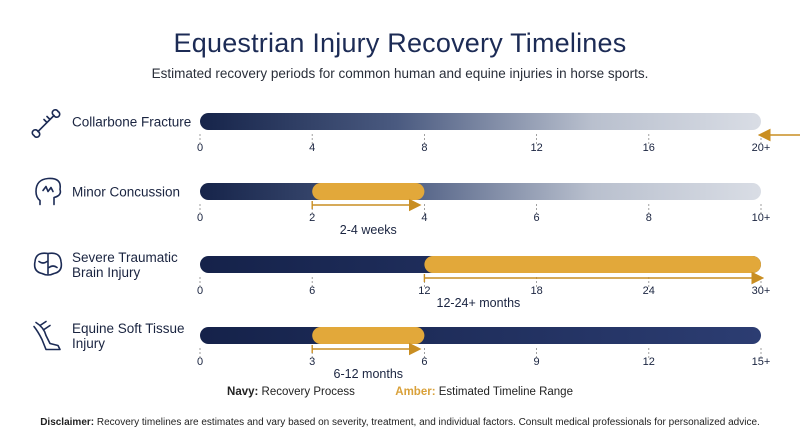 This screenshot has width=800, height=447. Describe the element at coordinates (312, 362) in the screenshot. I see `tick-label: 3` at that location.